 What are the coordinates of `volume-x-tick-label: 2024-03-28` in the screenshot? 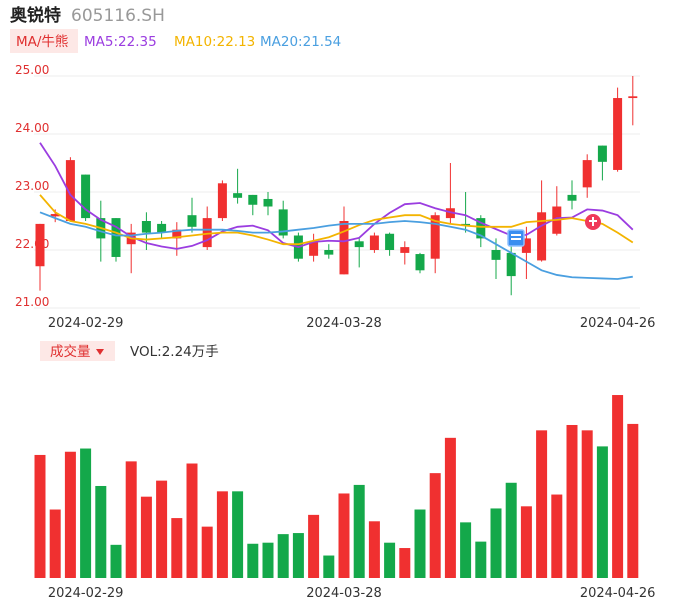 It's located at (344, 593).